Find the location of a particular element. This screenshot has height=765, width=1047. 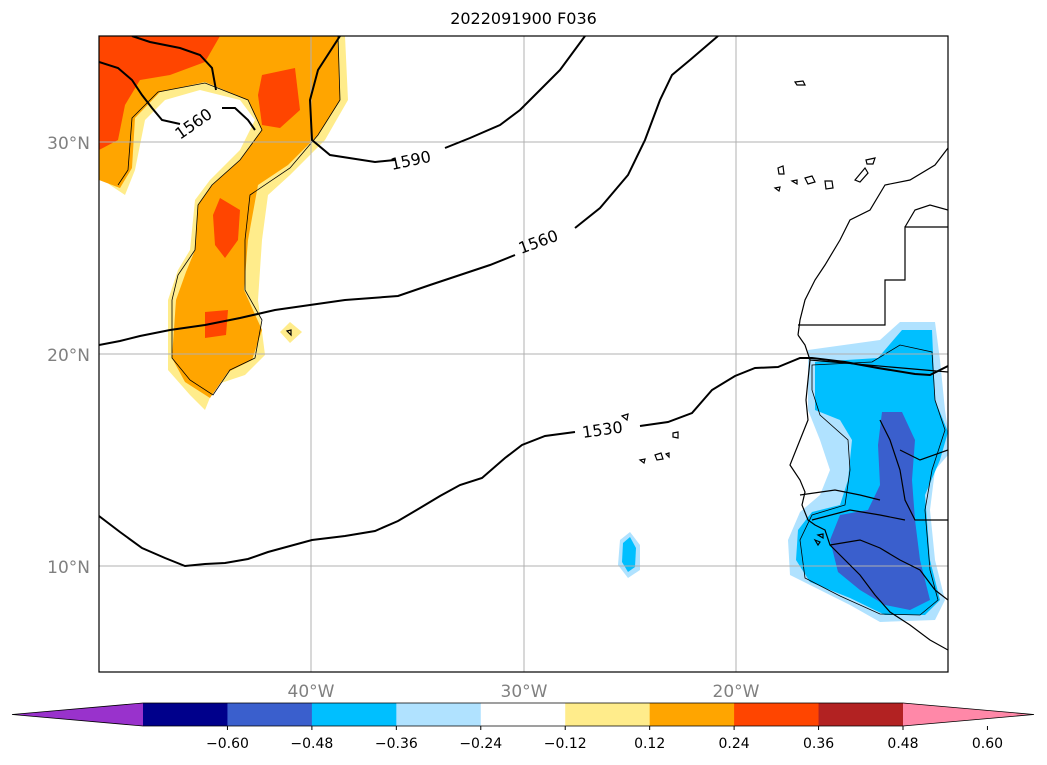

coastlines is located at coordinates (868, 399).